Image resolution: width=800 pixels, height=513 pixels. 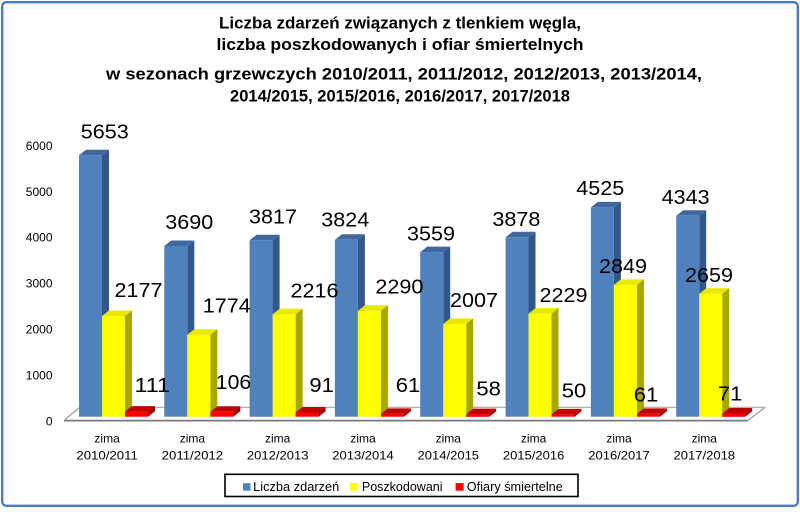 What do you see at coordinates (139, 291) in the screenshot?
I see `svg-text: 2177` at bounding box center [139, 291].